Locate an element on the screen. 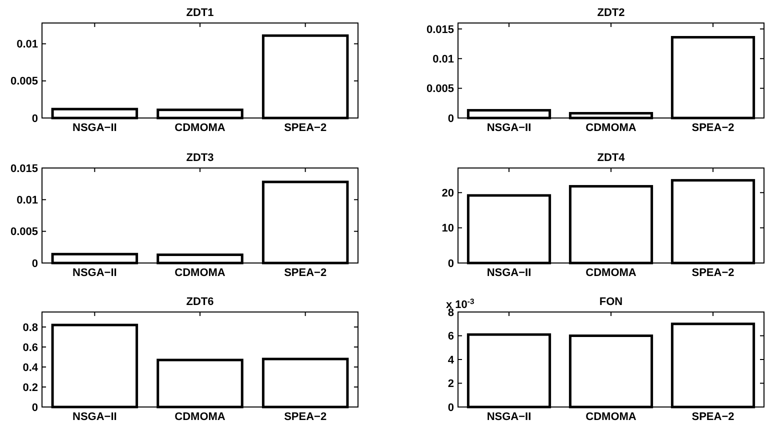  y-tick-label: 0.6 is located at coordinates (30, 348).